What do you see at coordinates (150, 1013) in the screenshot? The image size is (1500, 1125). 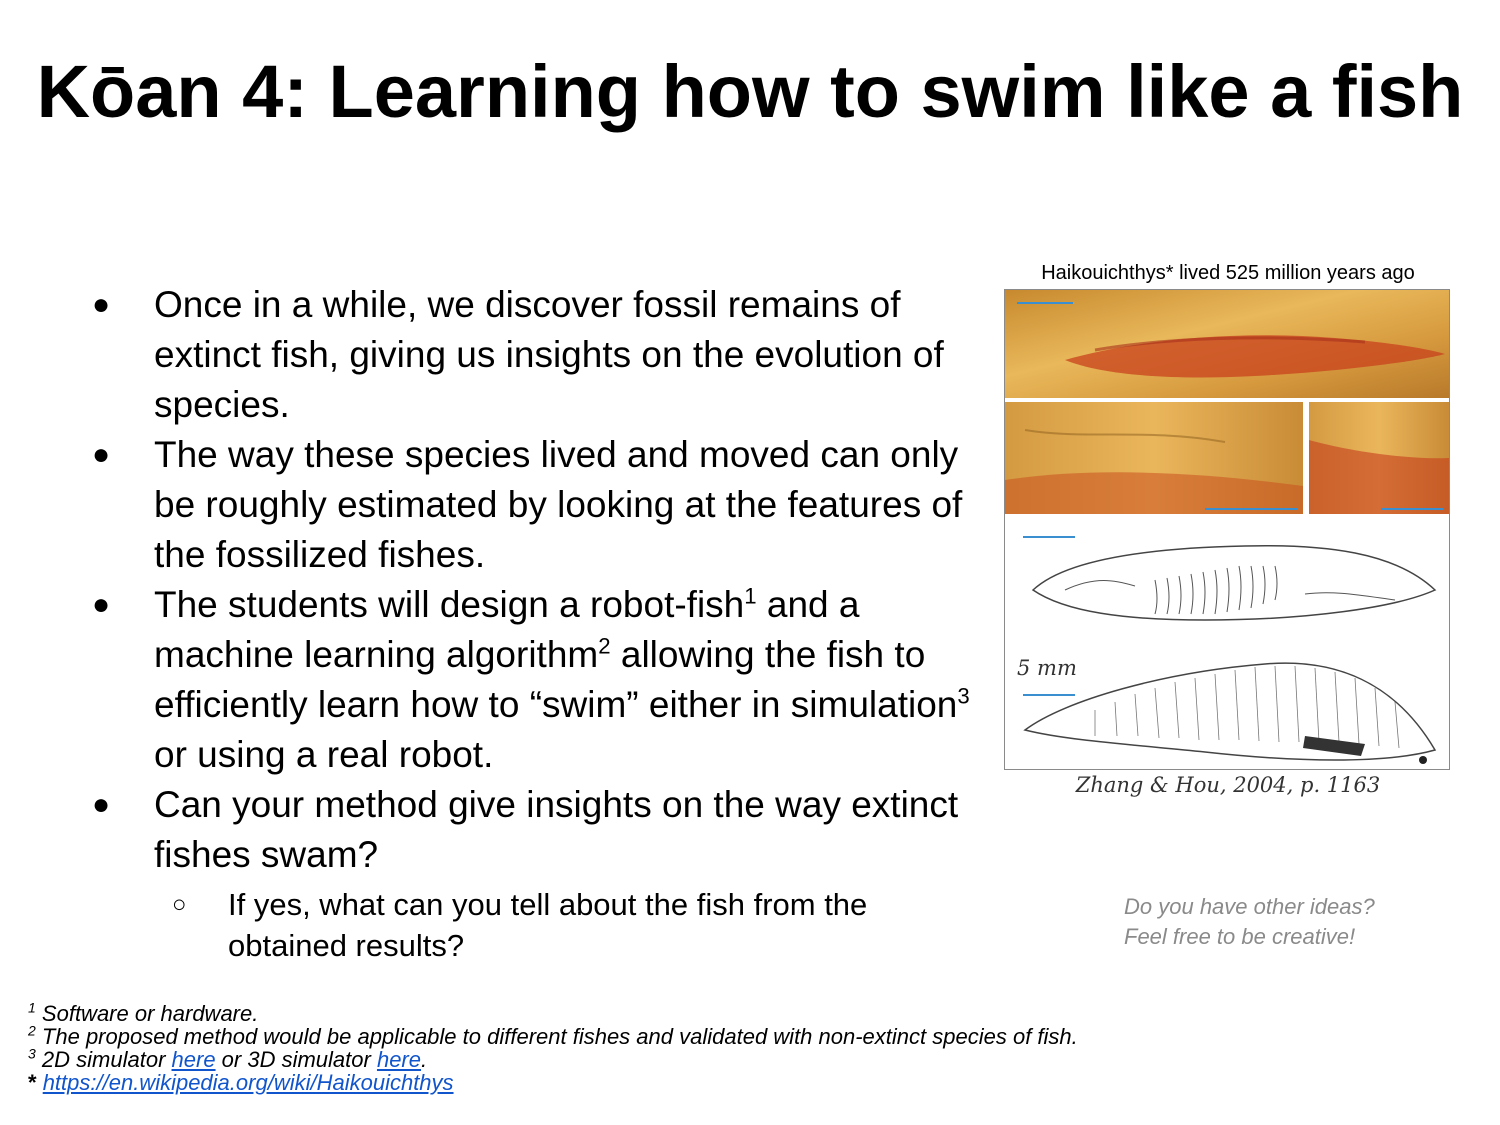 I see `footnote-text: Software or hardware.` at bounding box center [150, 1013].